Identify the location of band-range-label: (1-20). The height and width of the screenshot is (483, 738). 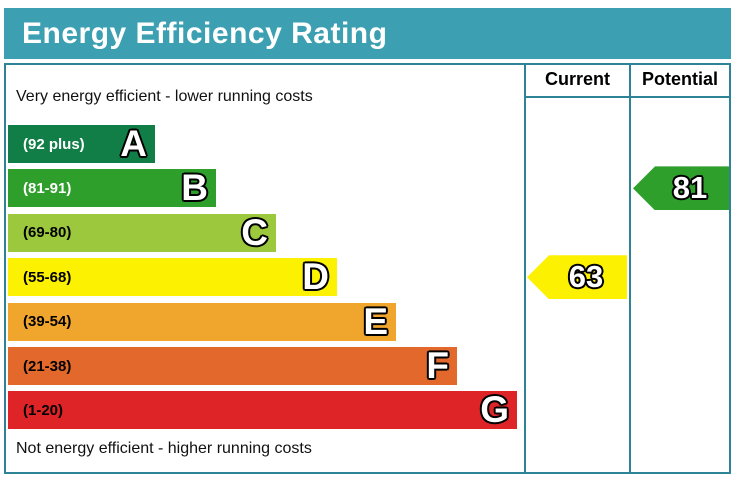
(43, 410).